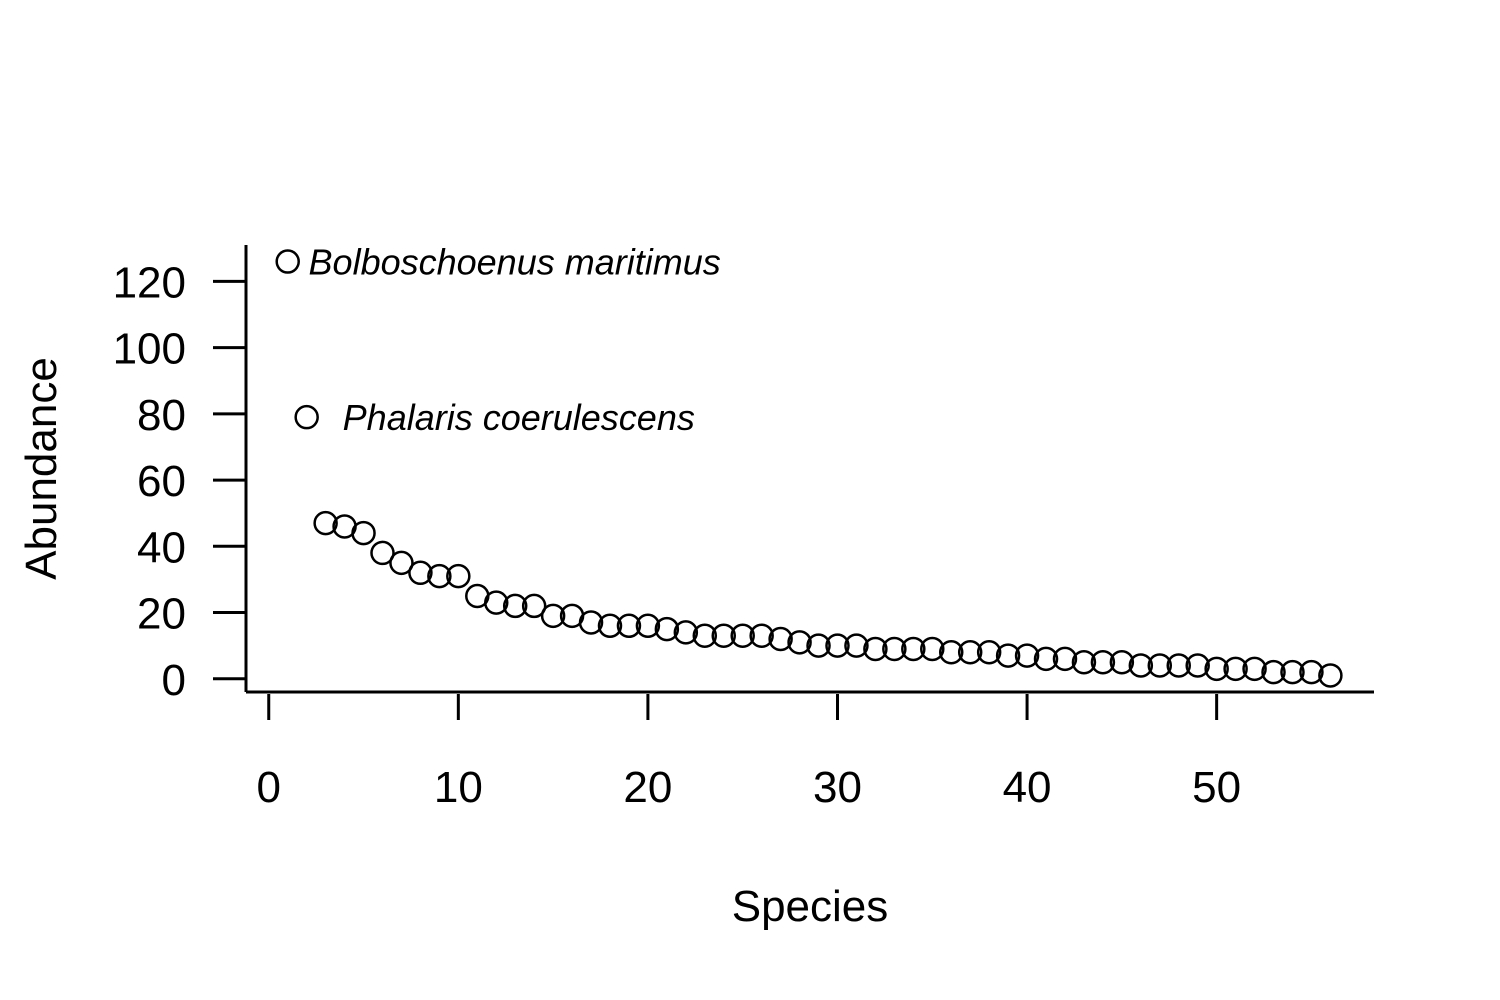  I want to click on x-tick-label: 50, so click(1216, 787).